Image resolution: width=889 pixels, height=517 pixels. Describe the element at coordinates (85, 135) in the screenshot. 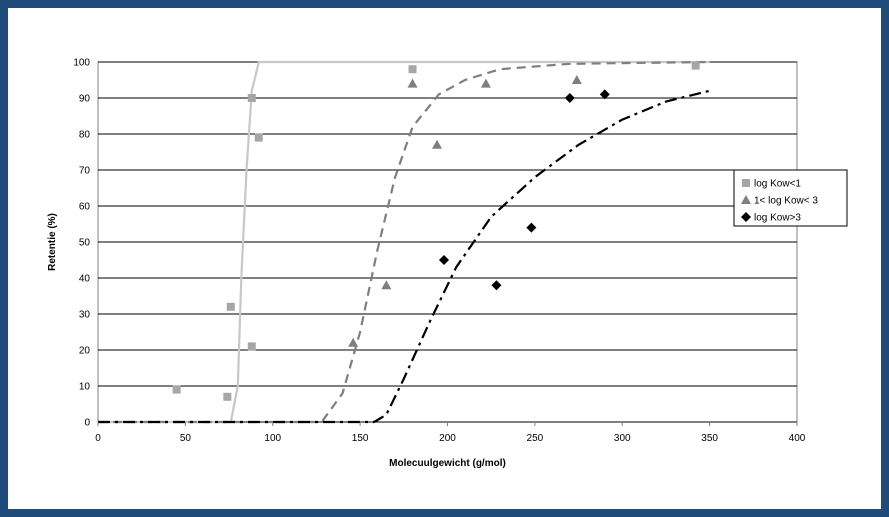

I see `y-tick-label: 80` at that location.